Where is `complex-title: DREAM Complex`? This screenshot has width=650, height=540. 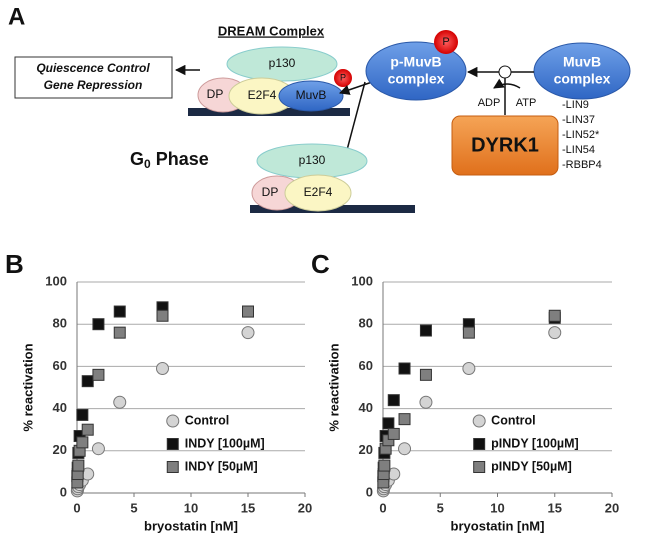
complex-title: DREAM Complex is located at coordinates (271, 30).